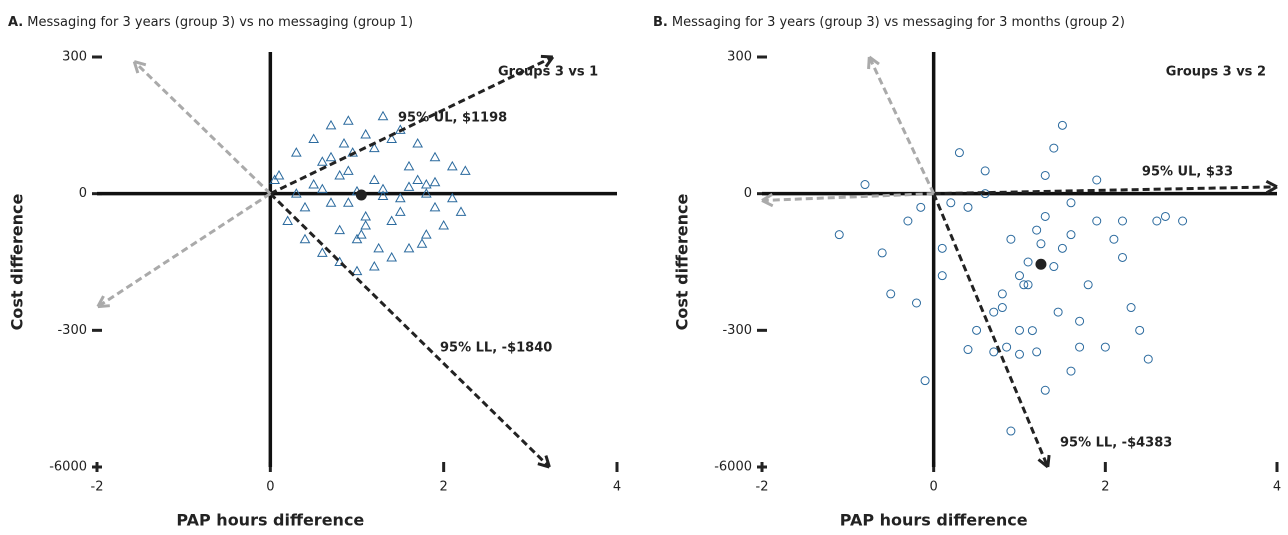  What do you see at coordinates (1277, 487) in the screenshot?
I see `x-tick-label: 4` at bounding box center [1277, 487].